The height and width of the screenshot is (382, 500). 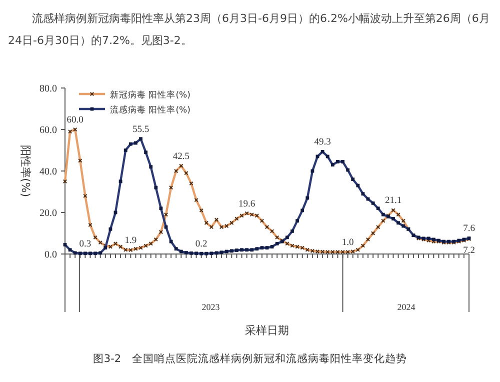 What do you see at coordinates (201, 245) in the screenshot?
I see `data-label: 0.2` at bounding box center [201, 245].